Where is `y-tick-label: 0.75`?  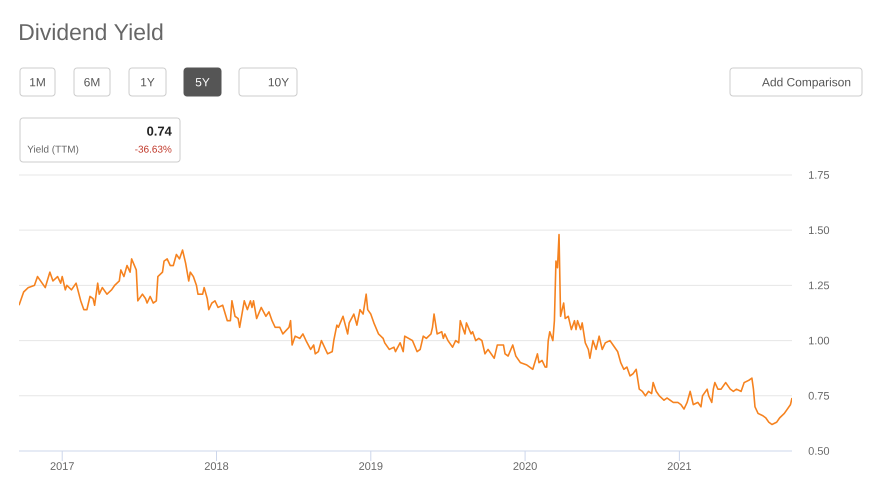
y-tick-label: 0.75 is located at coordinates (819, 396).